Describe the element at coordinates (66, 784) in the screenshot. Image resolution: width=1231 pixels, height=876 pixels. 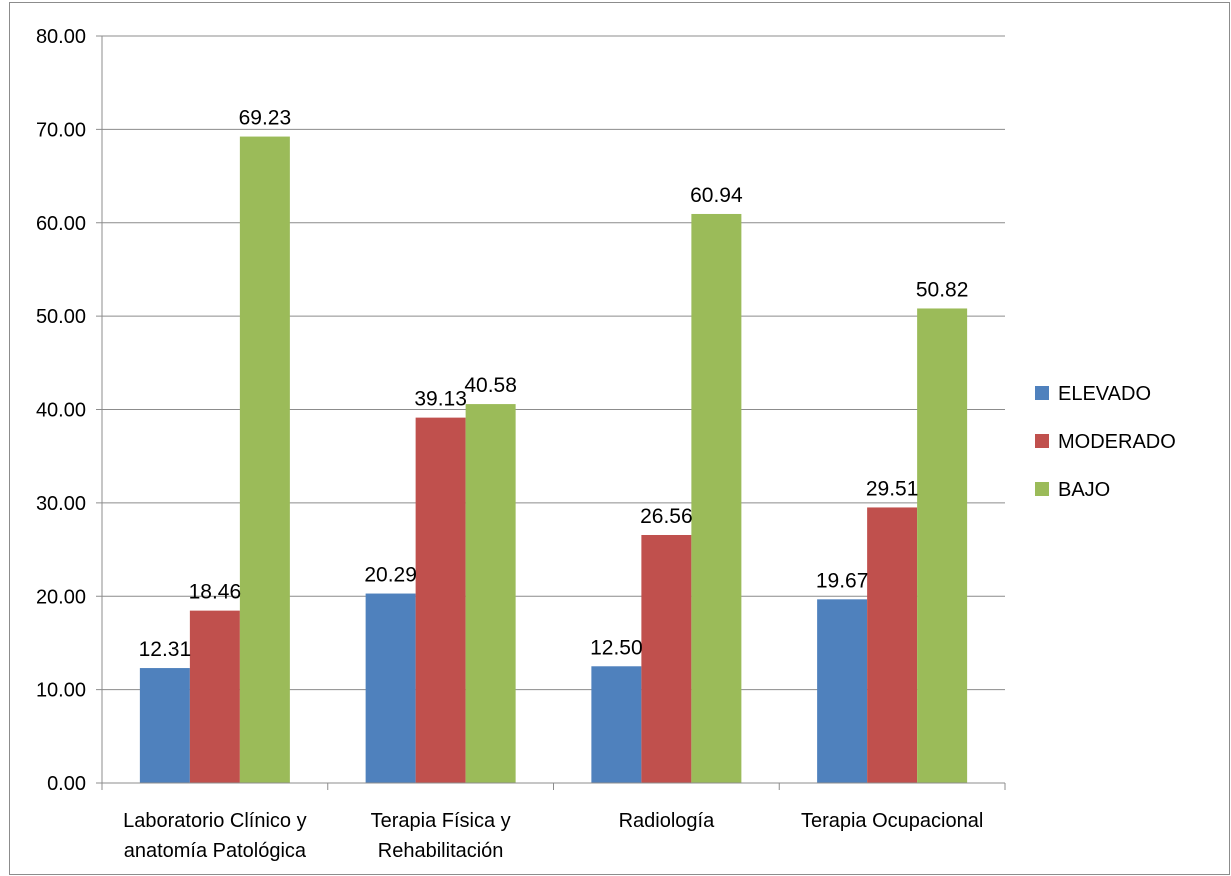
I see `y-tick-label: 0.00` at that location.